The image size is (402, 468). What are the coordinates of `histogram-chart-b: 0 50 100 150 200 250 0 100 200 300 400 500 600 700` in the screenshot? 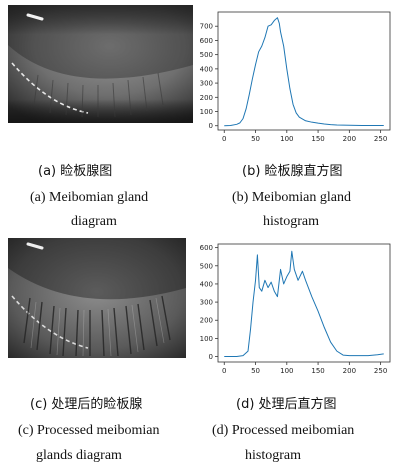 It's located at (296, 78).